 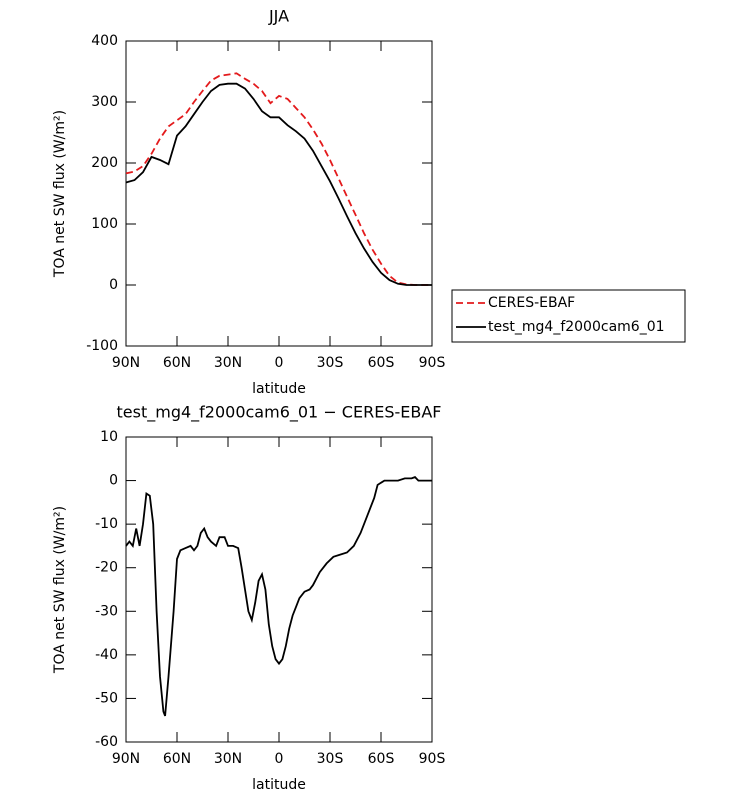 What do you see at coordinates (106, 524) in the screenshot?
I see `y-tick-label: -10` at bounding box center [106, 524].